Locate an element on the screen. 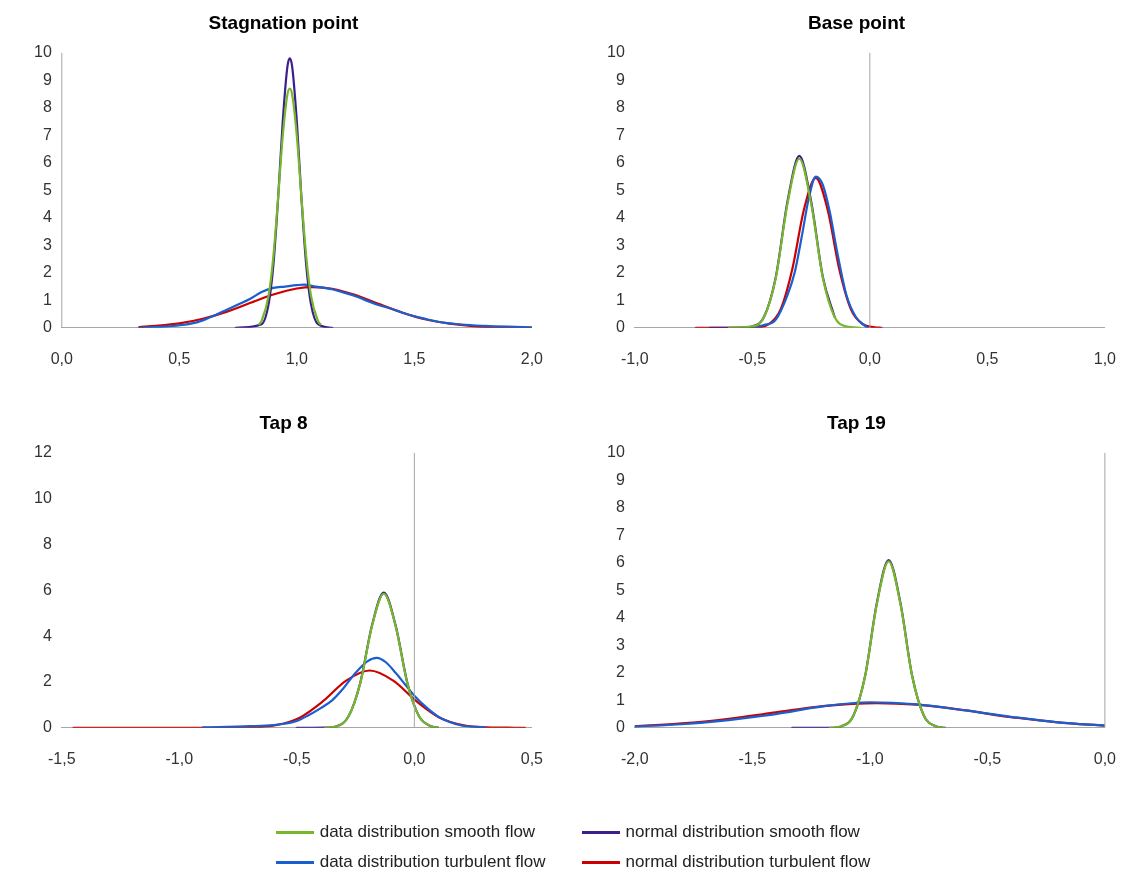 Image resolution: width=1146 pixels, height=891 pixels. x-tick-label: 2,0 is located at coordinates (532, 358).